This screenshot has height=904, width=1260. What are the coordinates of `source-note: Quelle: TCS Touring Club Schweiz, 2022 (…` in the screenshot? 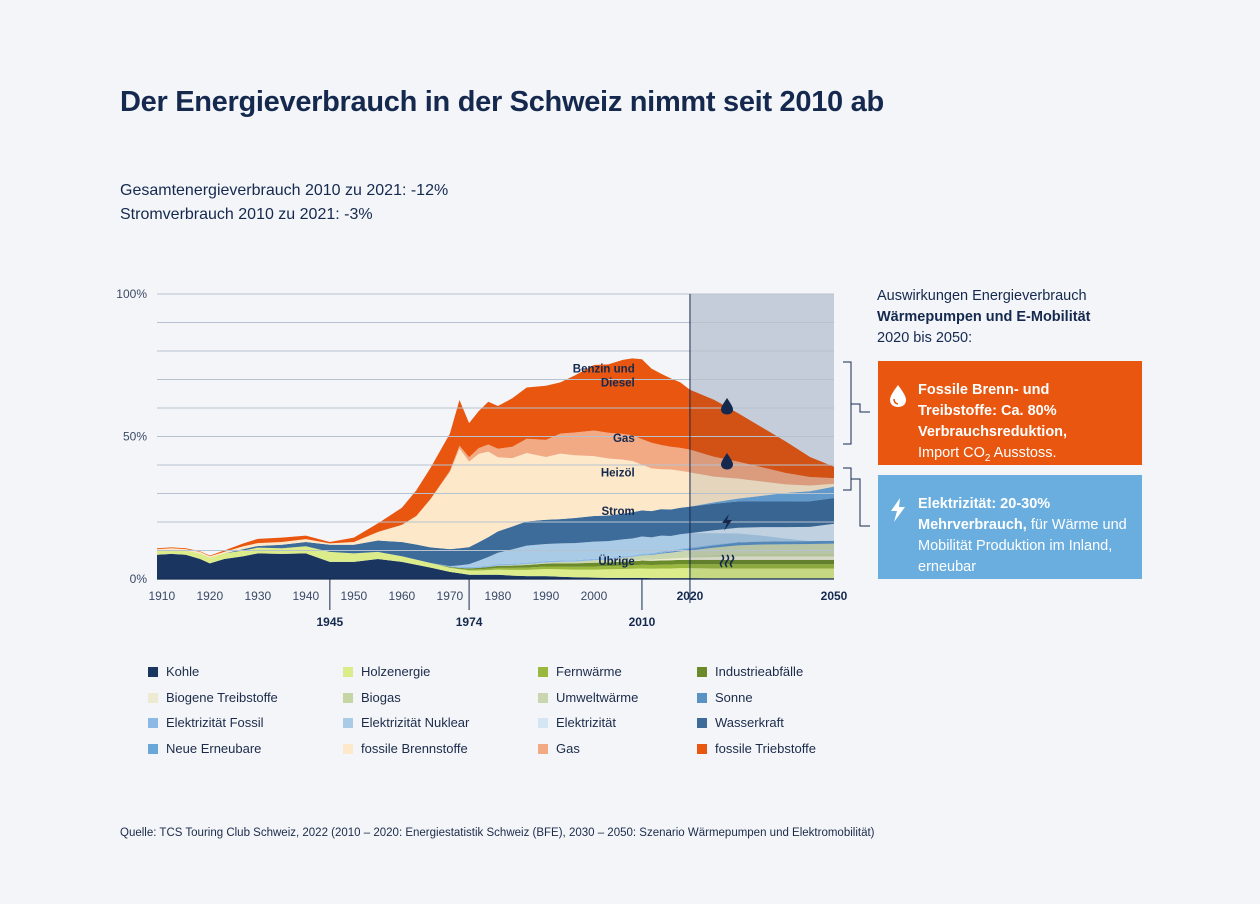 It's located at (497, 833).